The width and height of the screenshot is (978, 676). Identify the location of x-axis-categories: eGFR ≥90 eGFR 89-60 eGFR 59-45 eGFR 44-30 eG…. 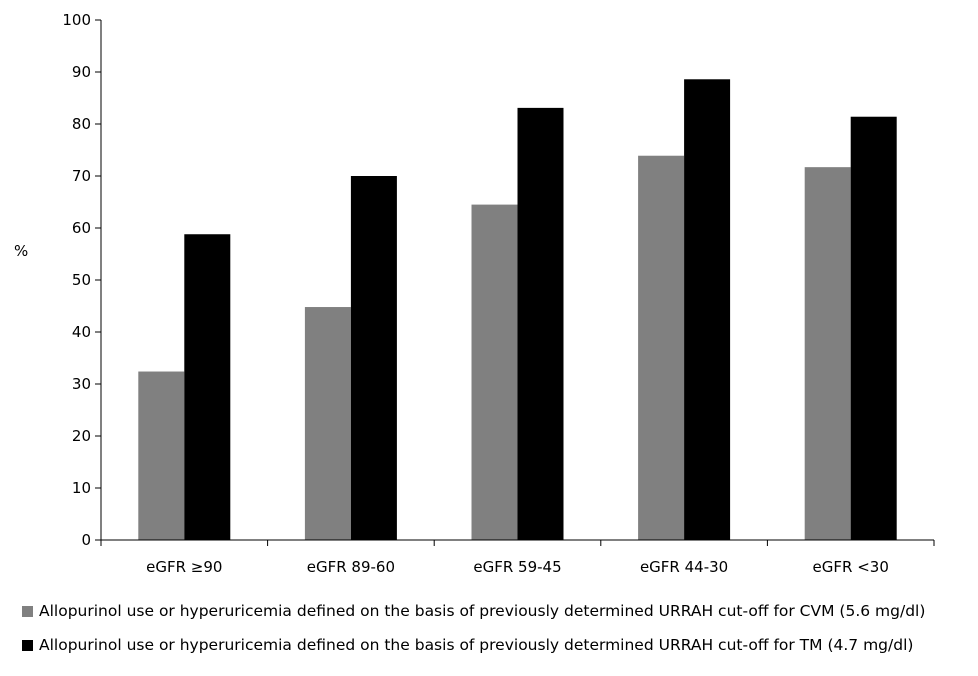
(517, 558).